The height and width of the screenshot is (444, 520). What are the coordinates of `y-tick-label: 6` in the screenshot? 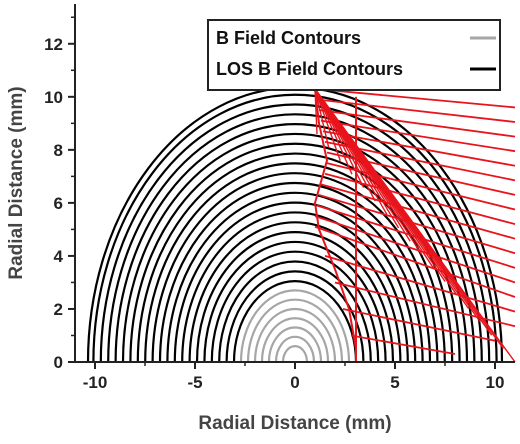 It's located at (58, 203).